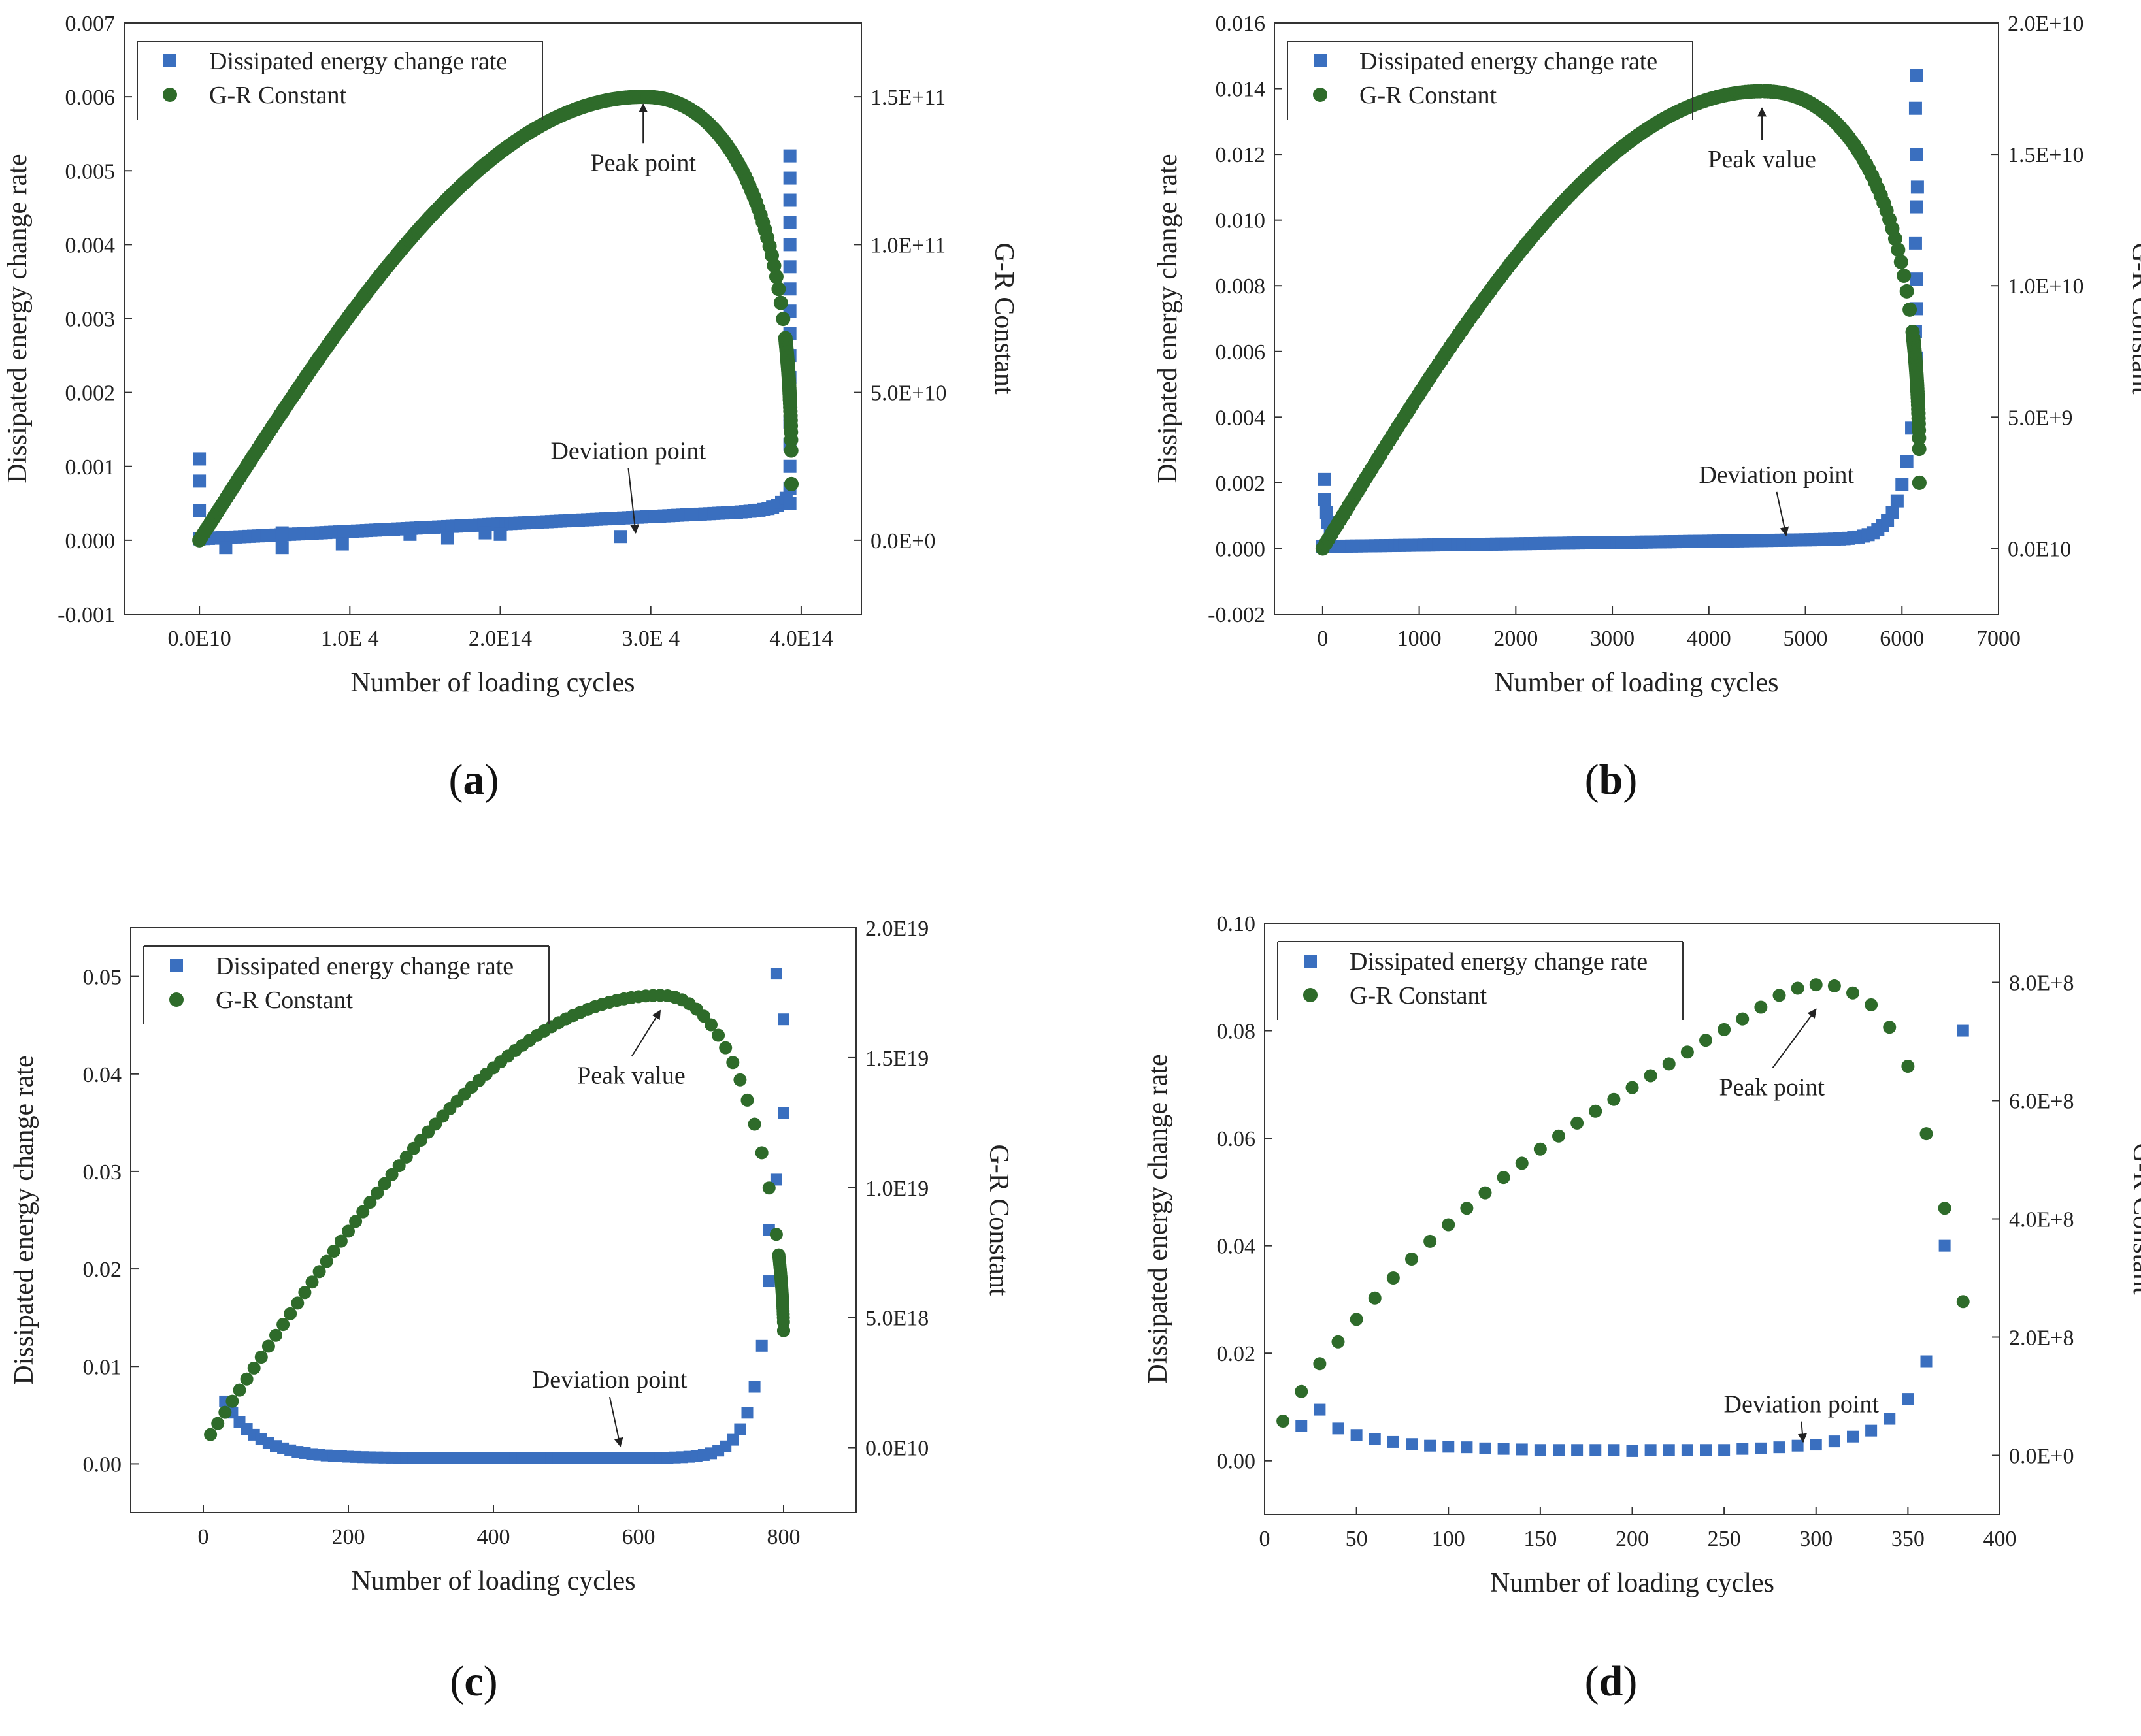 Image resolution: width=2141 pixels, height=1736 pixels. Describe the element at coordinates (903, 541) in the screenshot. I see `y2-tick-label: 0.0E+0` at that location.